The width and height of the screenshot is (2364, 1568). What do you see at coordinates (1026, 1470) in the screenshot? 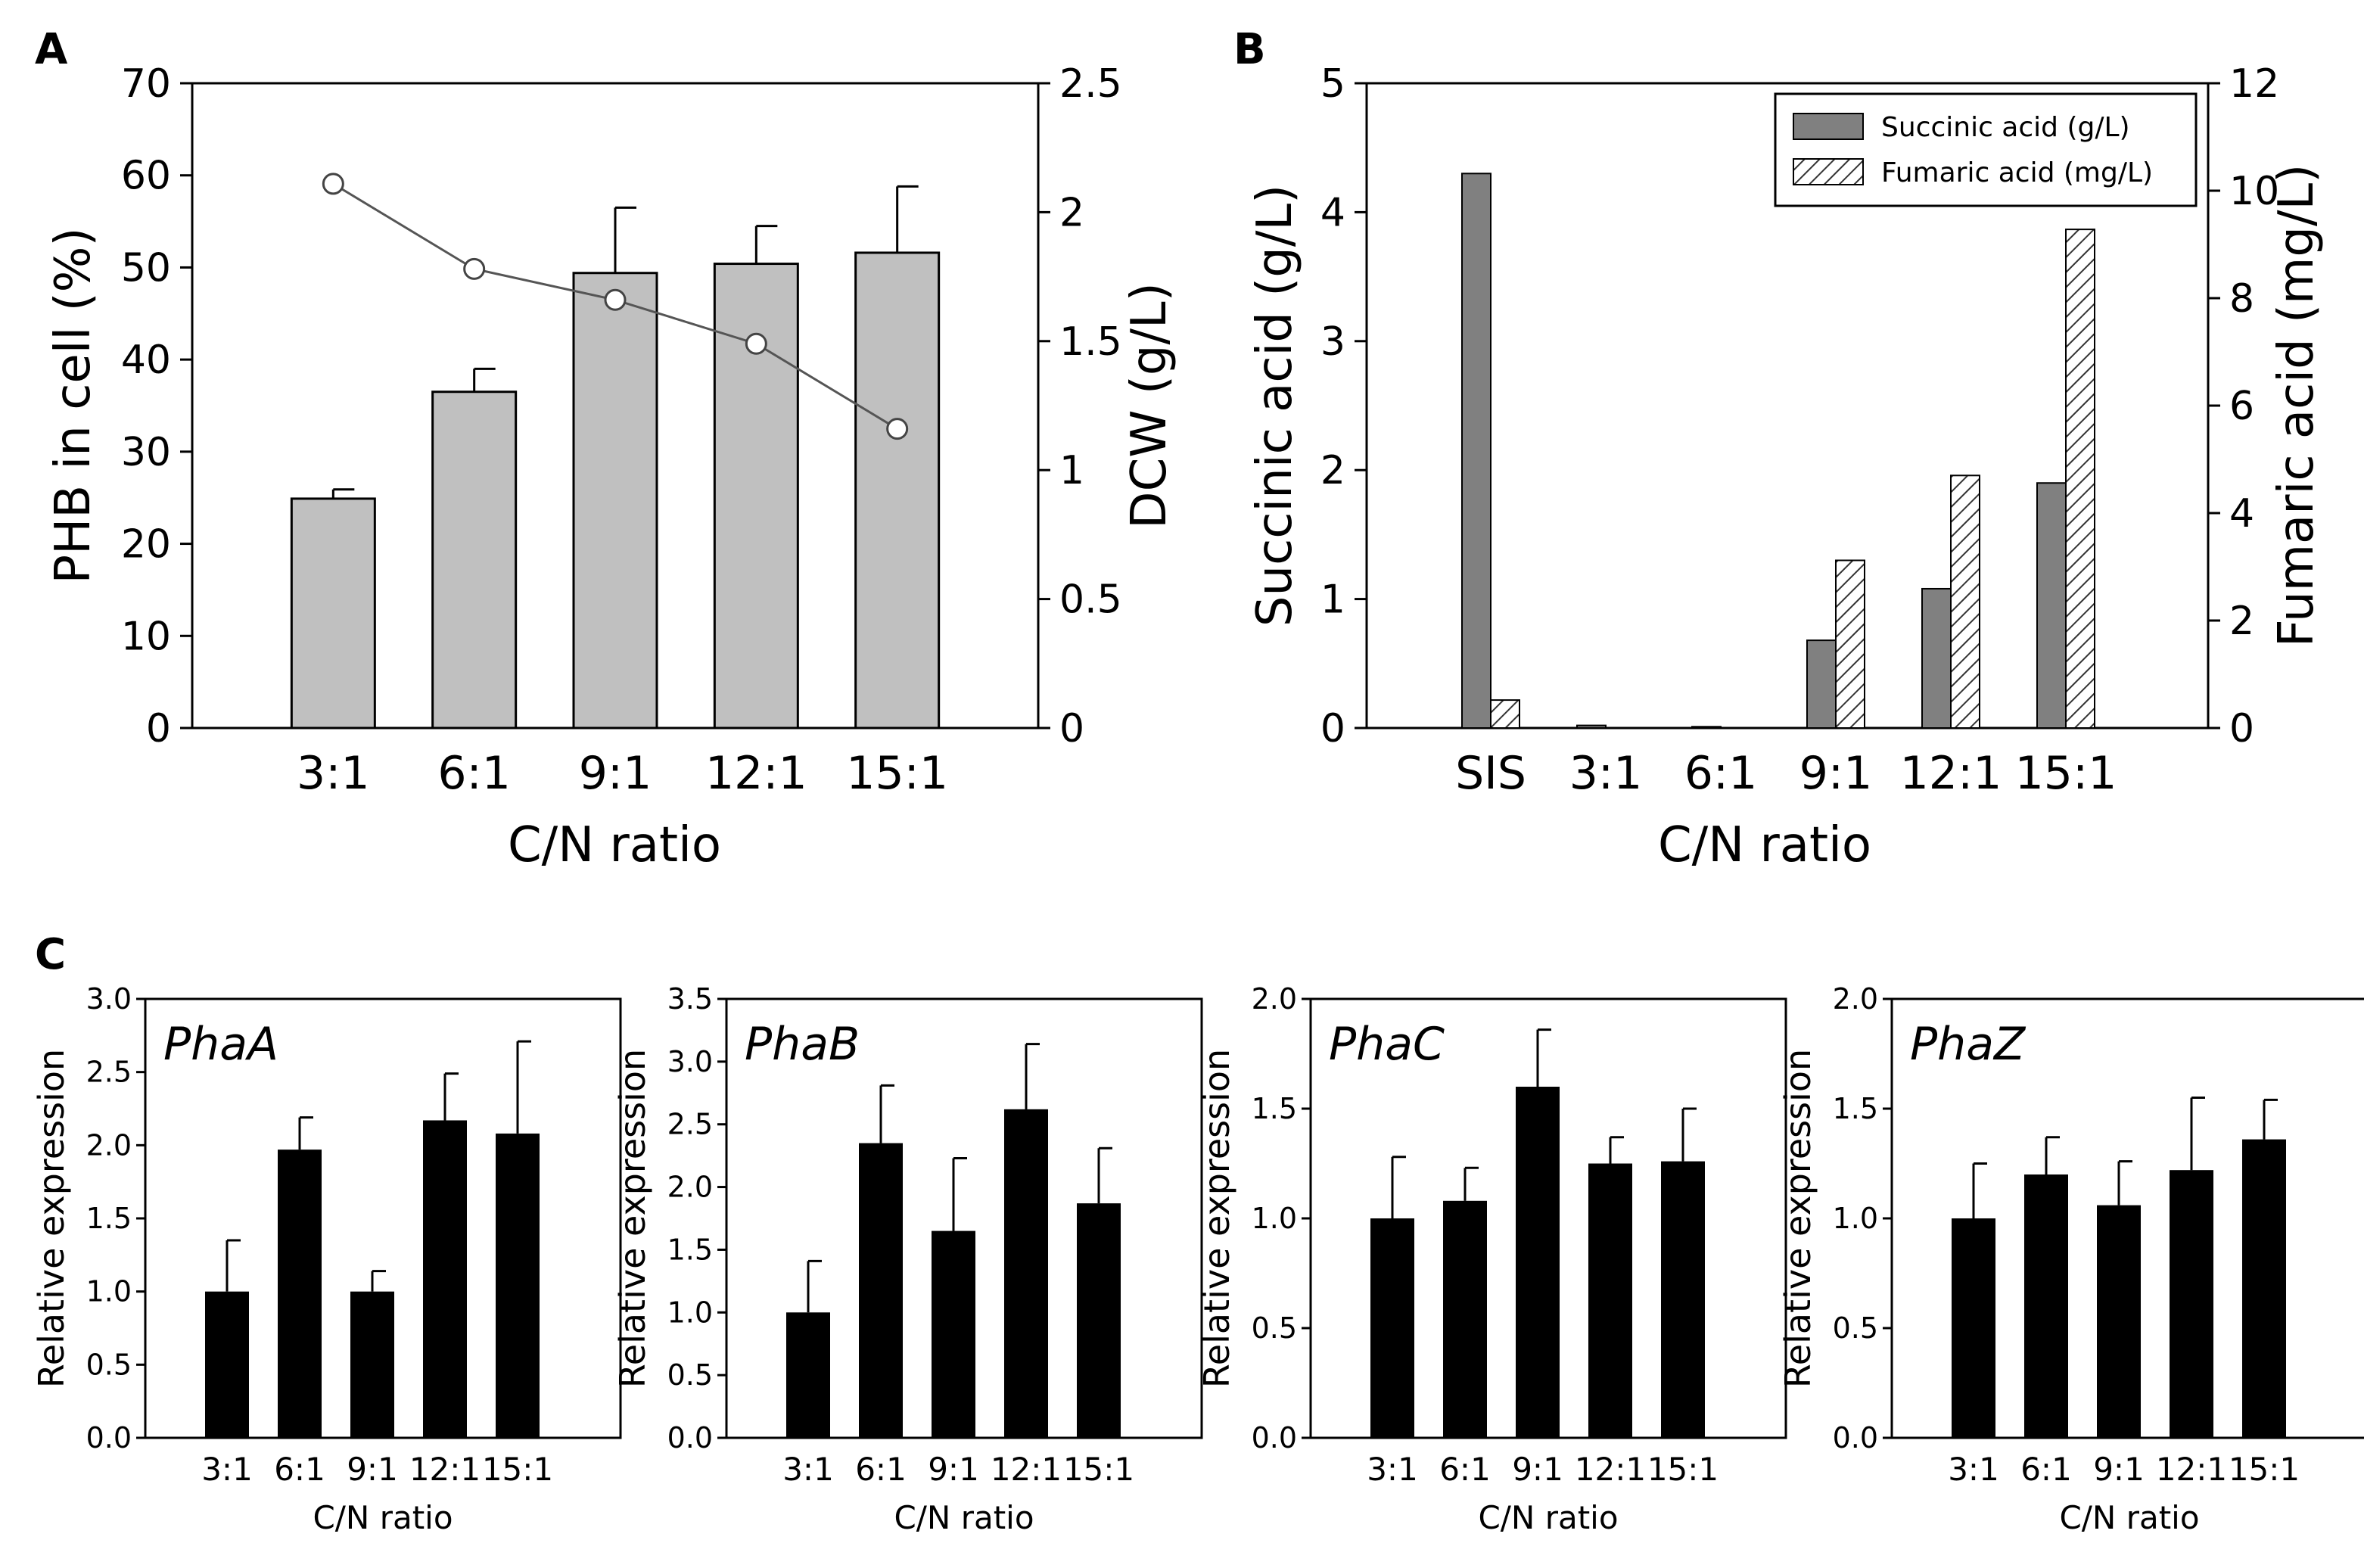
I see `x-tick-label-phab-12-1: 12:1` at bounding box center [1026, 1470].